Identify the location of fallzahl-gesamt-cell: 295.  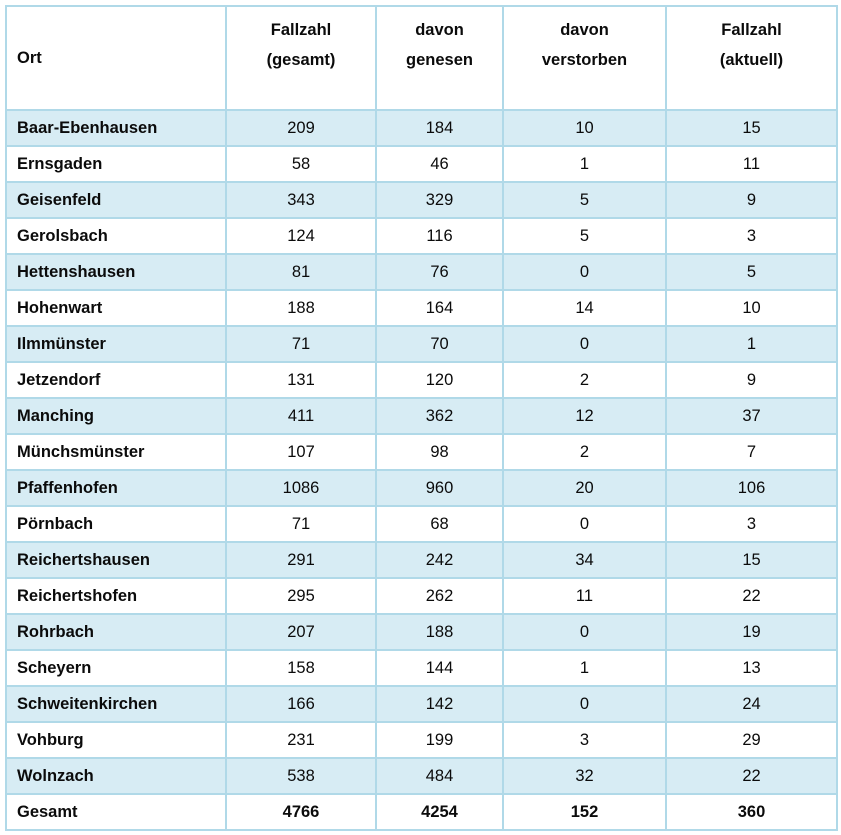
(301, 596).